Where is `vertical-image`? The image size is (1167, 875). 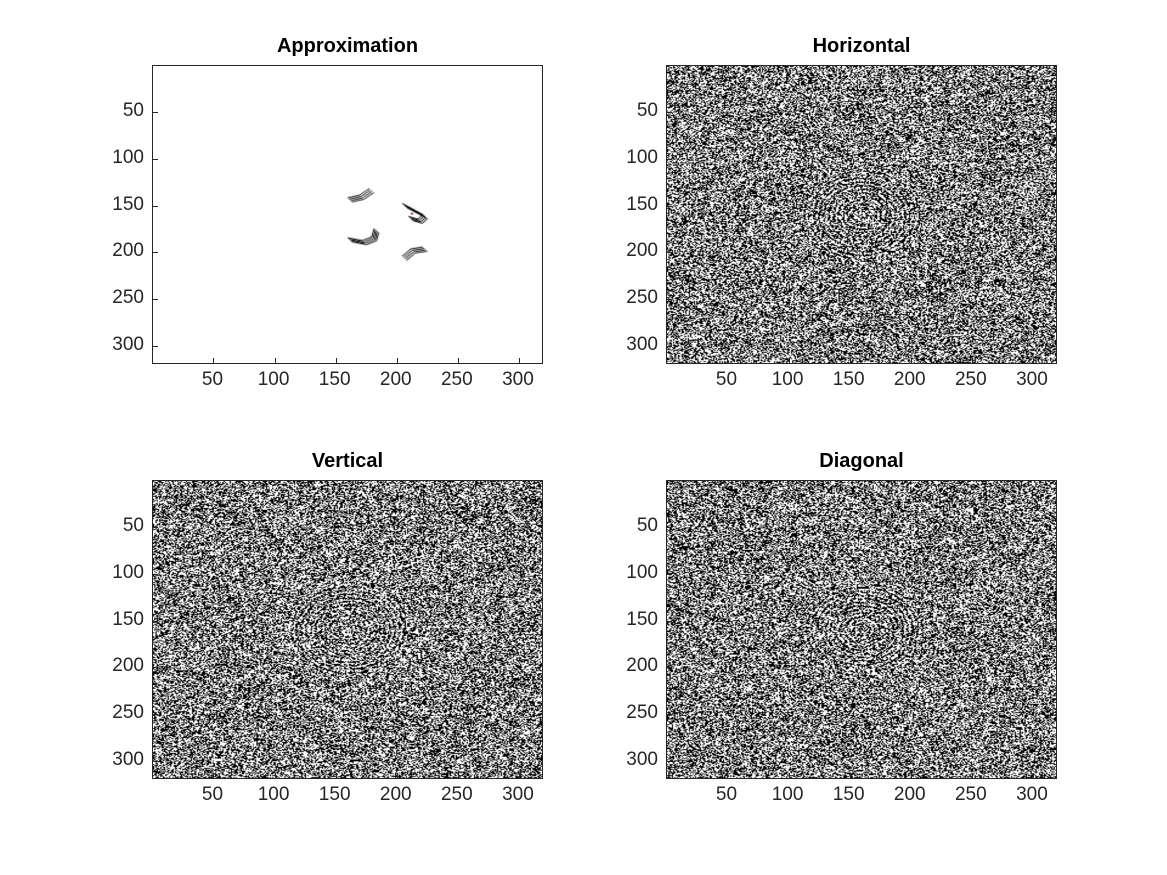 vertical-image is located at coordinates (347, 629).